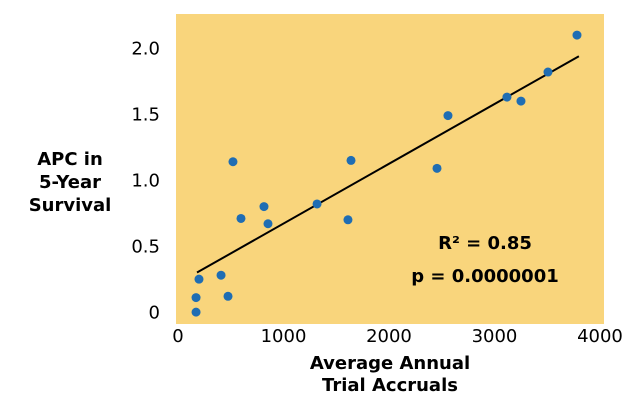 The image size is (626, 401). Describe the element at coordinates (390, 363) in the screenshot. I see `x-axis-title: Average Annual` at that location.